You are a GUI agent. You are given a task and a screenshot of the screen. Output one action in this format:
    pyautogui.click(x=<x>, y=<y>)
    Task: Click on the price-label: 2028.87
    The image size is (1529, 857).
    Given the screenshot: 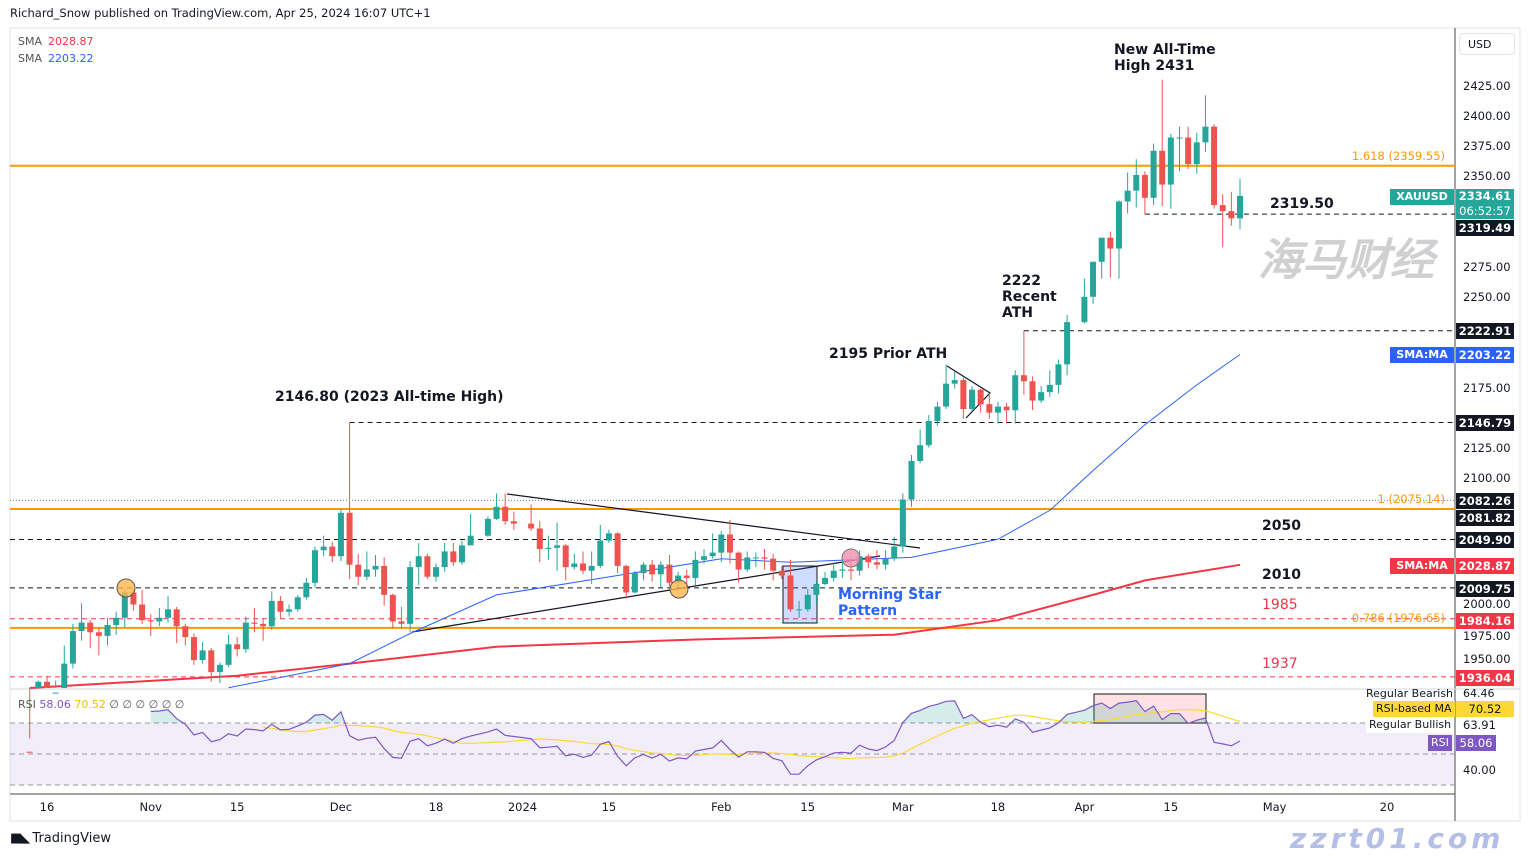 What is the action you would take?
    pyautogui.click(x=1485, y=566)
    